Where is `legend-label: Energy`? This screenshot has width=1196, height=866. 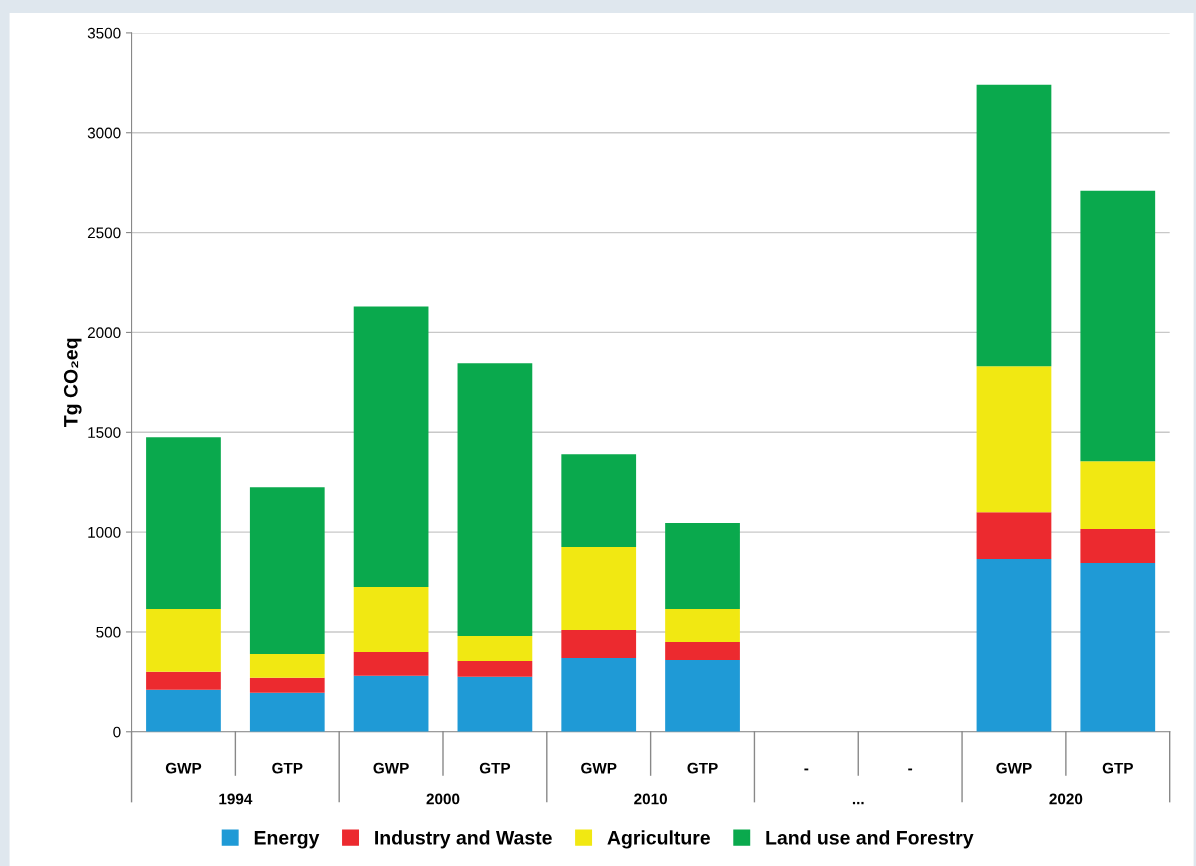 legend-label: Energy is located at coordinates (287, 840).